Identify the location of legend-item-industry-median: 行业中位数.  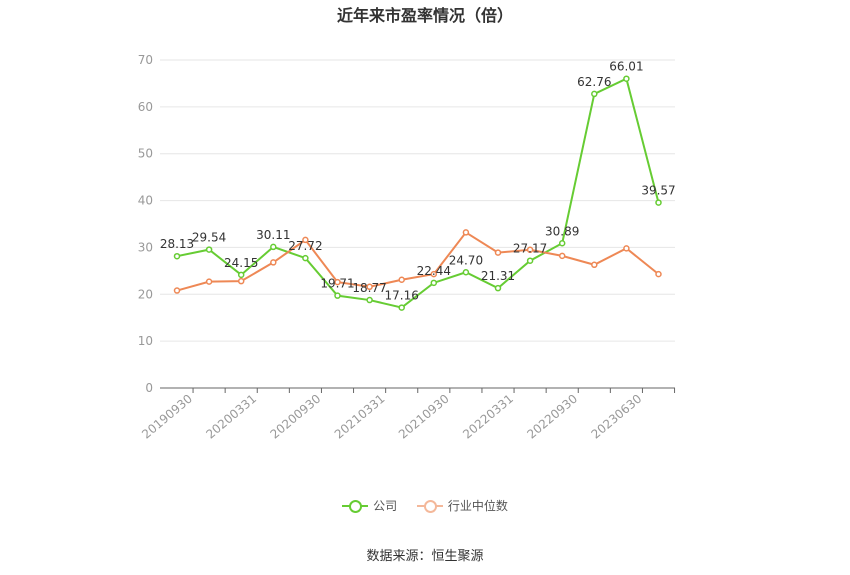
(462, 505).